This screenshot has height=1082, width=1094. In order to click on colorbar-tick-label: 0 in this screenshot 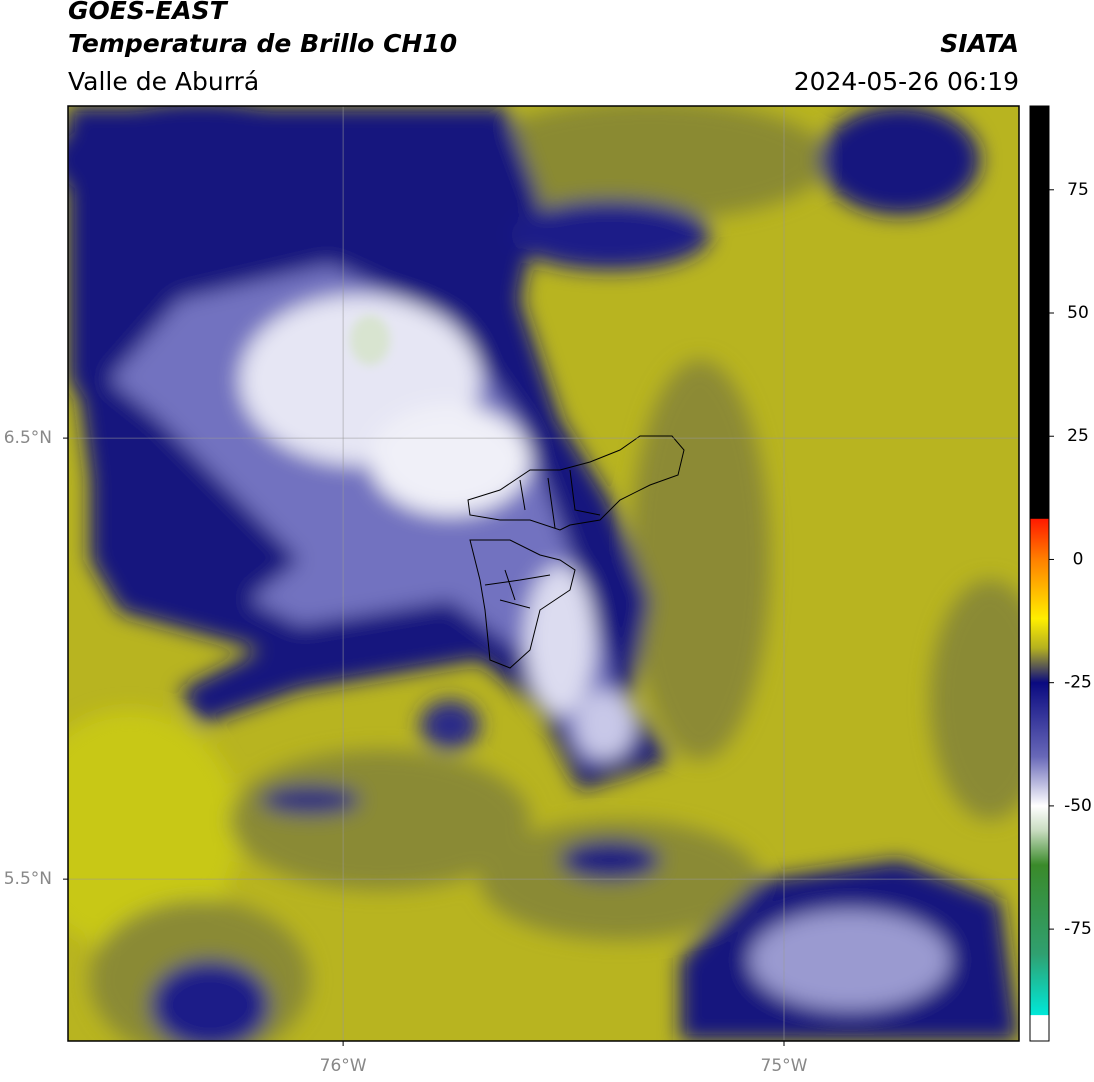, I will do `click(1078, 559)`.